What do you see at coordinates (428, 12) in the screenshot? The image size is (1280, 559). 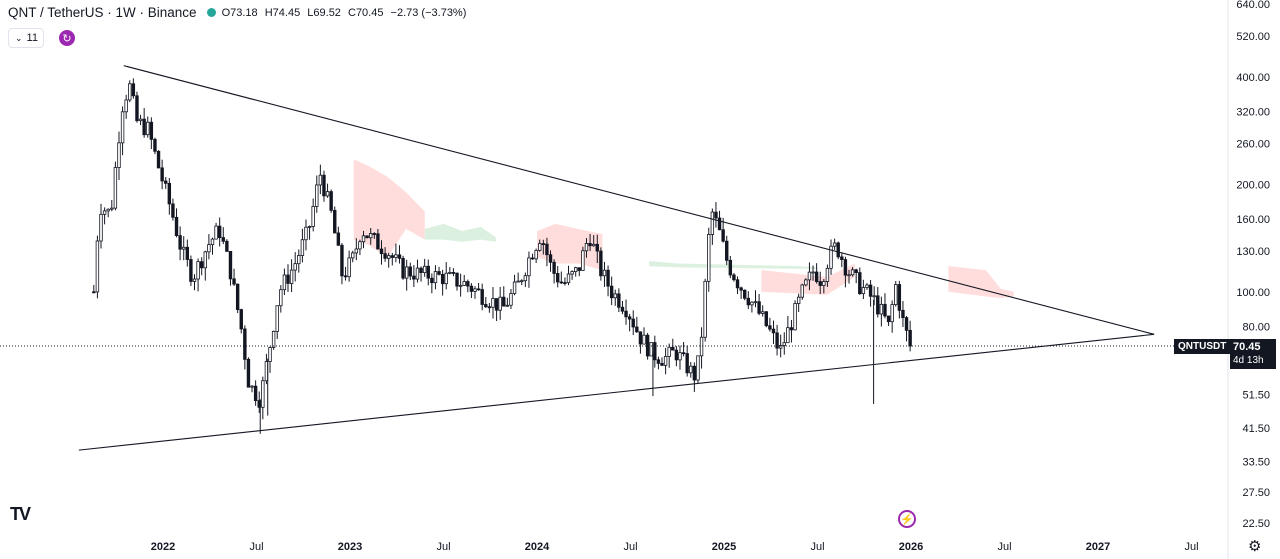 I see `change-value: −2.73 (−3.73%)` at bounding box center [428, 12].